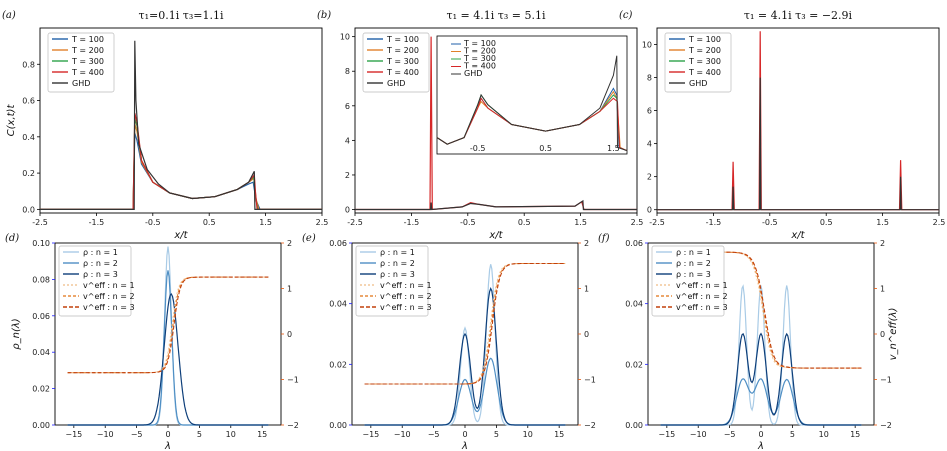  Describe the element at coordinates (167, 434) in the screenshot. I see `d-xtick-label: 0` at that location.